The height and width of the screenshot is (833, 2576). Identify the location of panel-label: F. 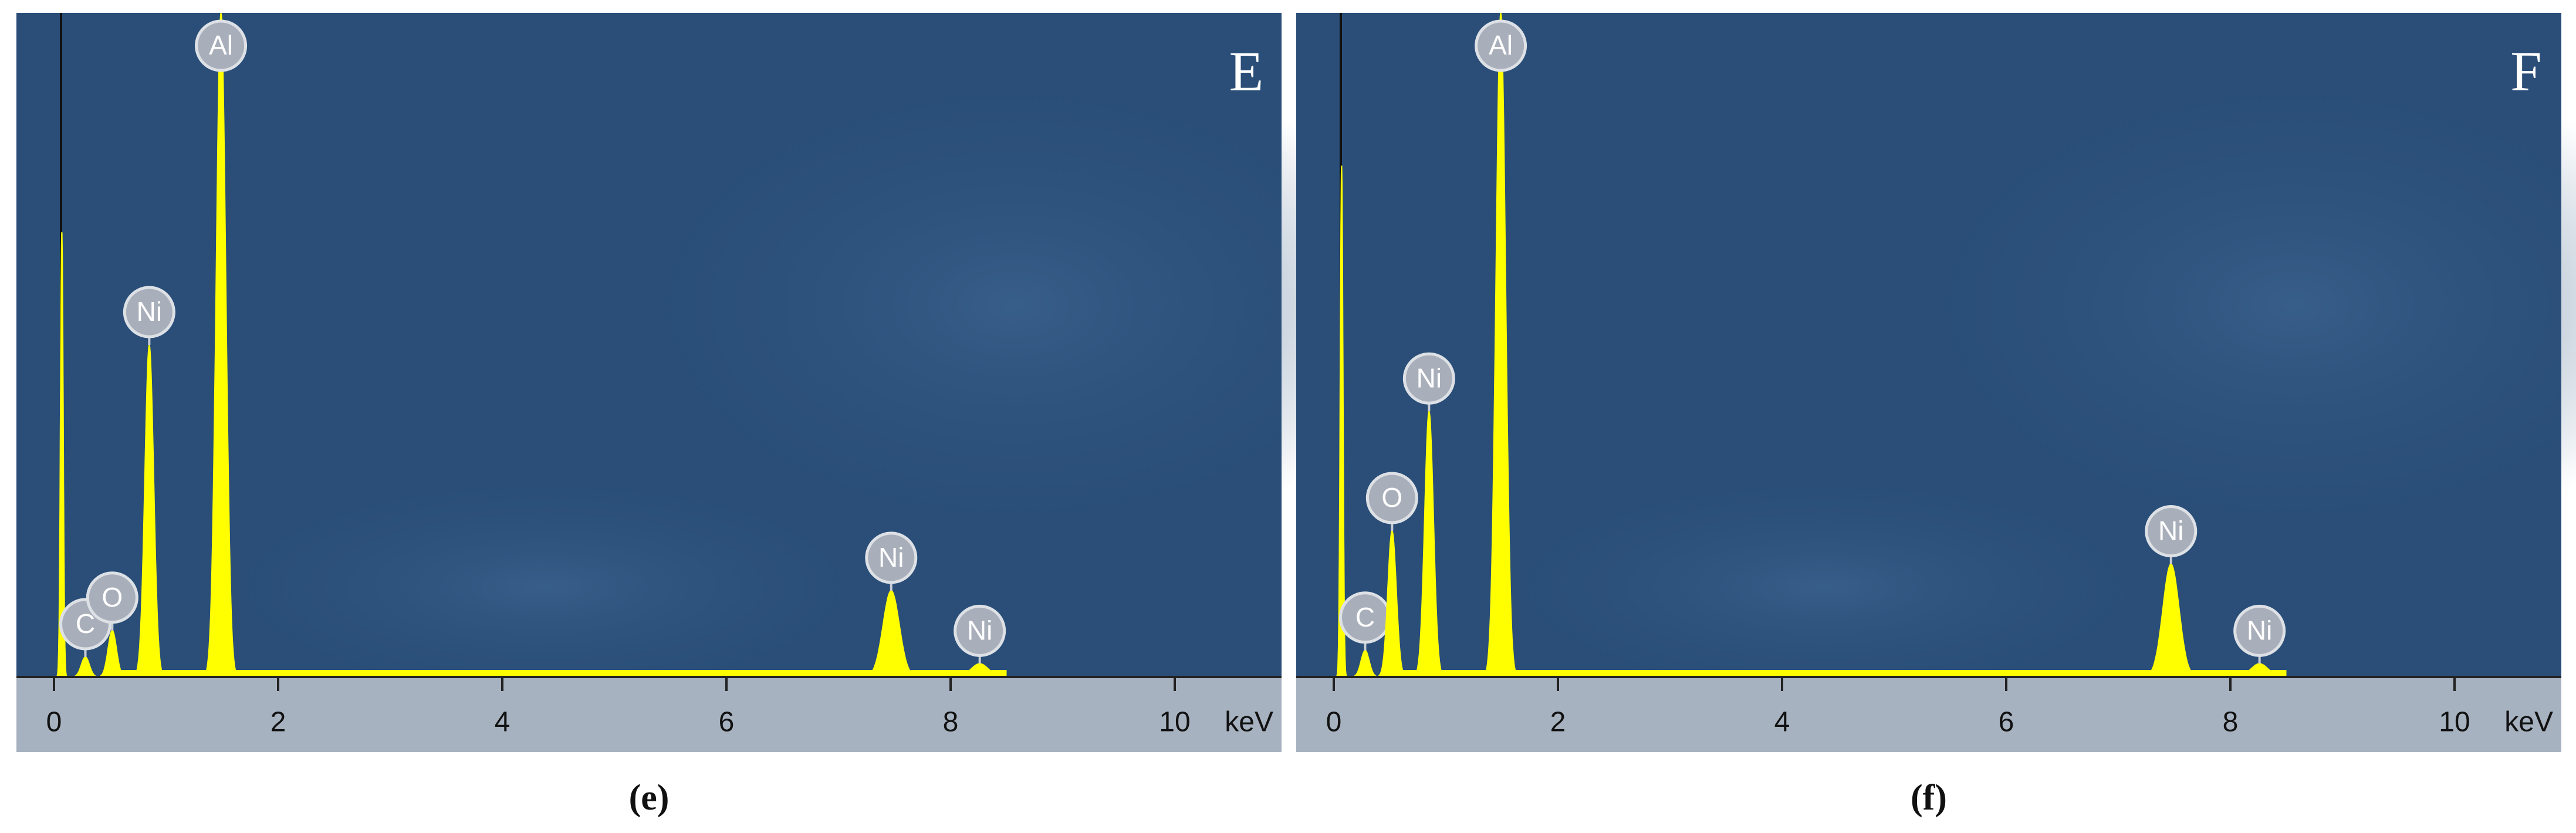
(2525, 71).